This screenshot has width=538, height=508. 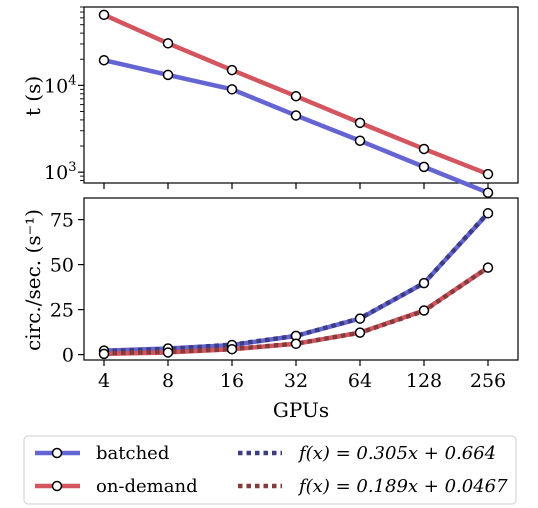 What do you see at coordinates (402, 486) in the screenshot?
I see `legend-fit-on-demand-label: f(x) = 0.189x + 0.0467` at bounding box center [402, 486].